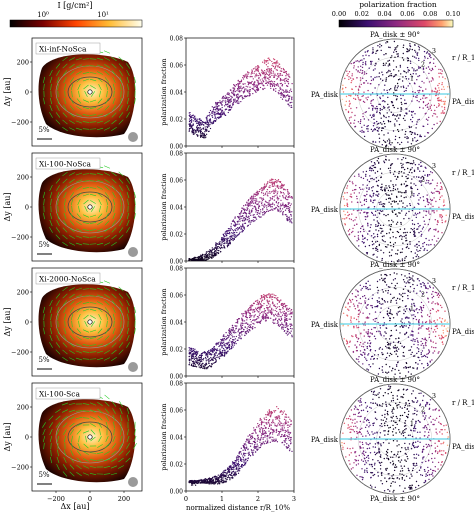  What do you see at coordinates (177, 234) in the screenshot?
I see `ytick-label: 0.02` at bounding box center [177, 234].